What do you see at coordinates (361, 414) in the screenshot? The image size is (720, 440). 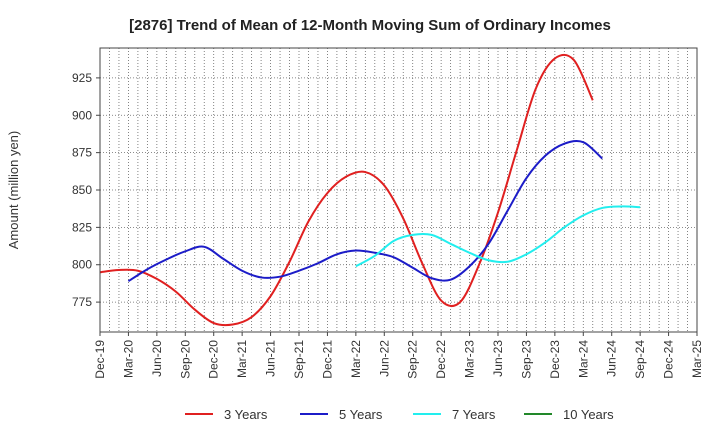 I see `legend-label: 5 Years` at bounding box center [361, 414].